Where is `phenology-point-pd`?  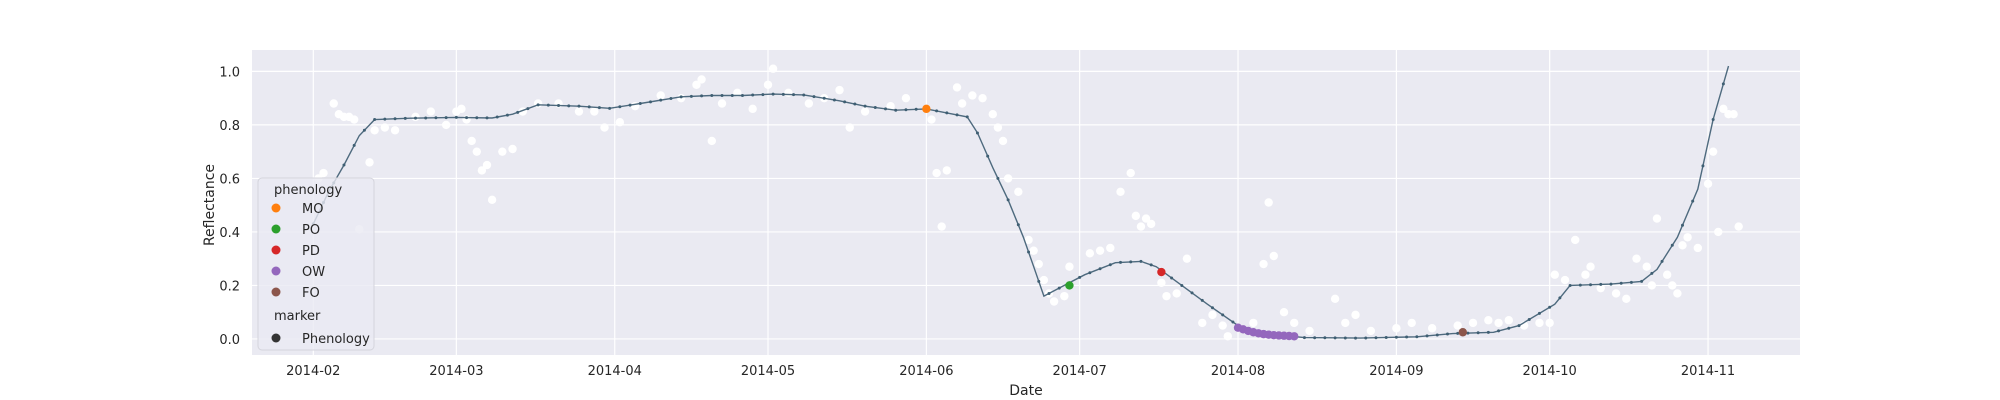
phenology-point-pd is located at coordinates (1161, 272).